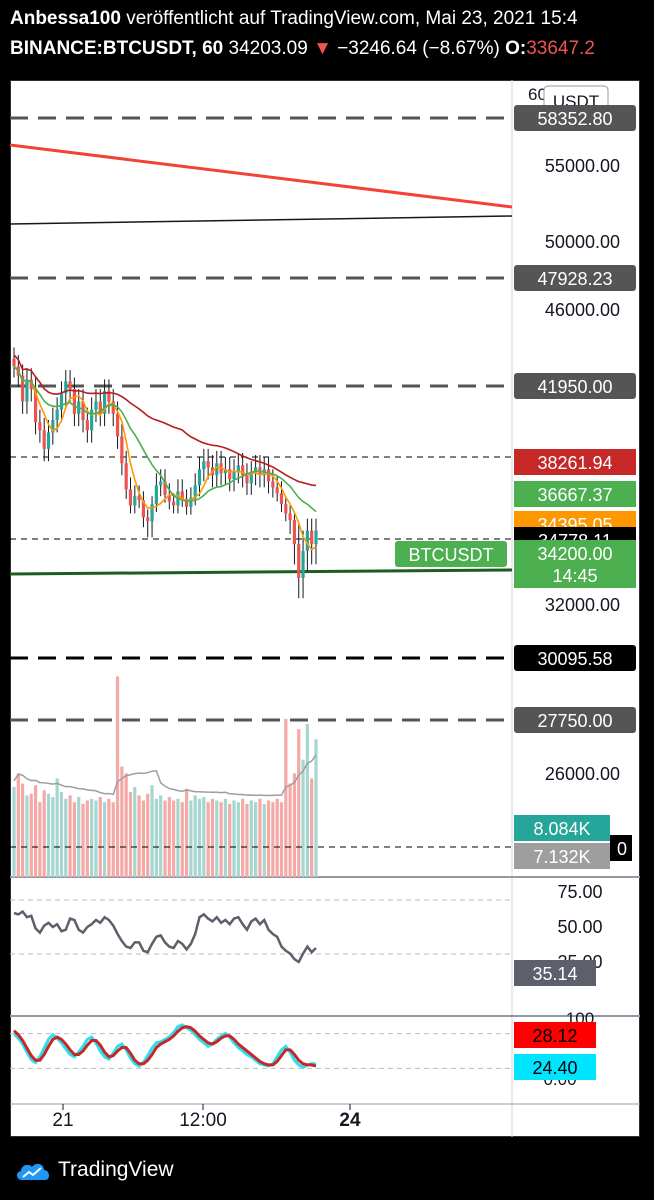 The image size is (654, 1200). Describe the element at coordinates (574, 279) in the screenshot. I see `level-label: 47928.23` at that location.